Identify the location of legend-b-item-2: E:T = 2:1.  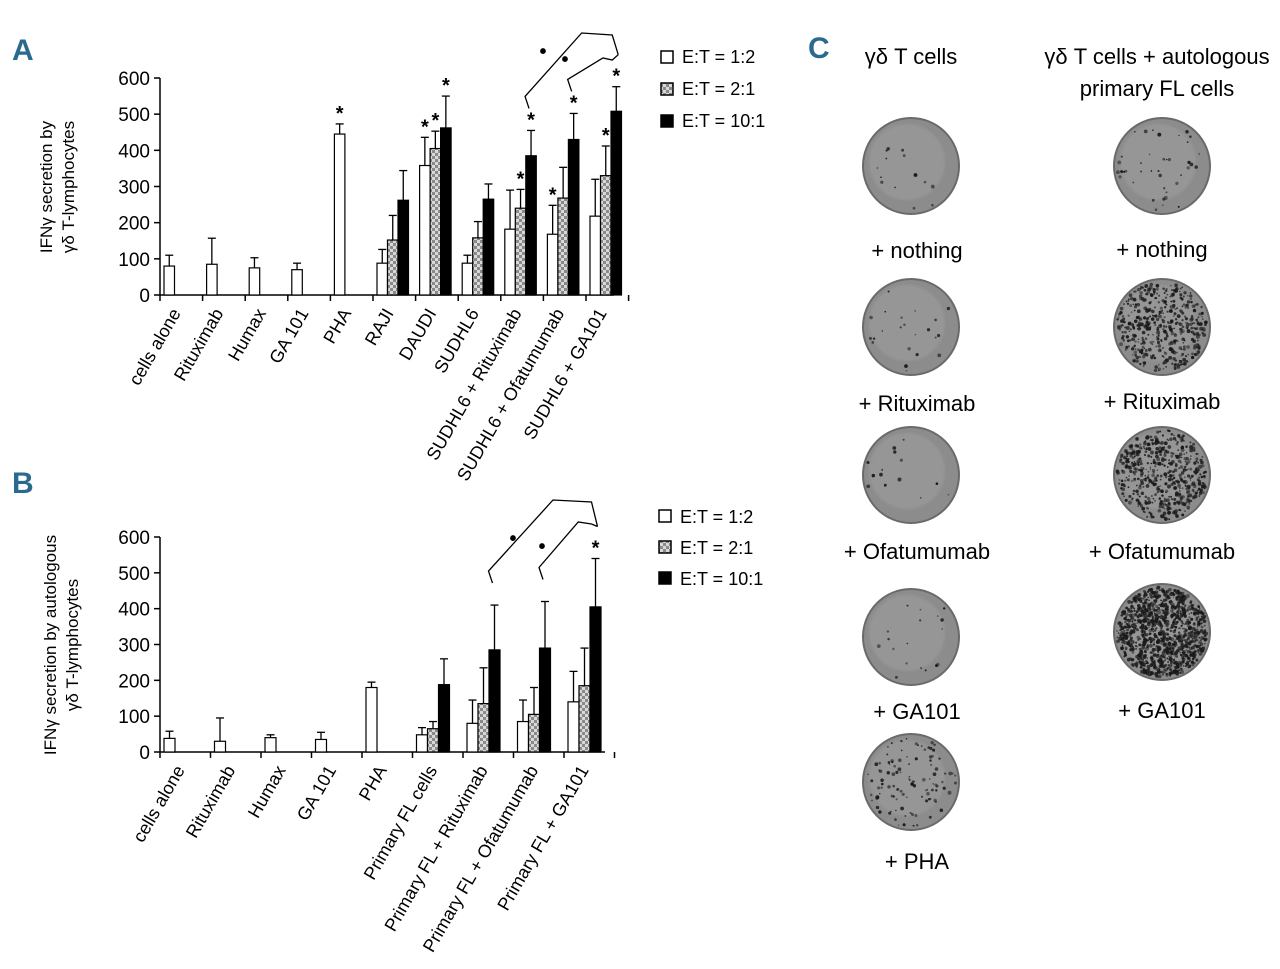
(705, 548).